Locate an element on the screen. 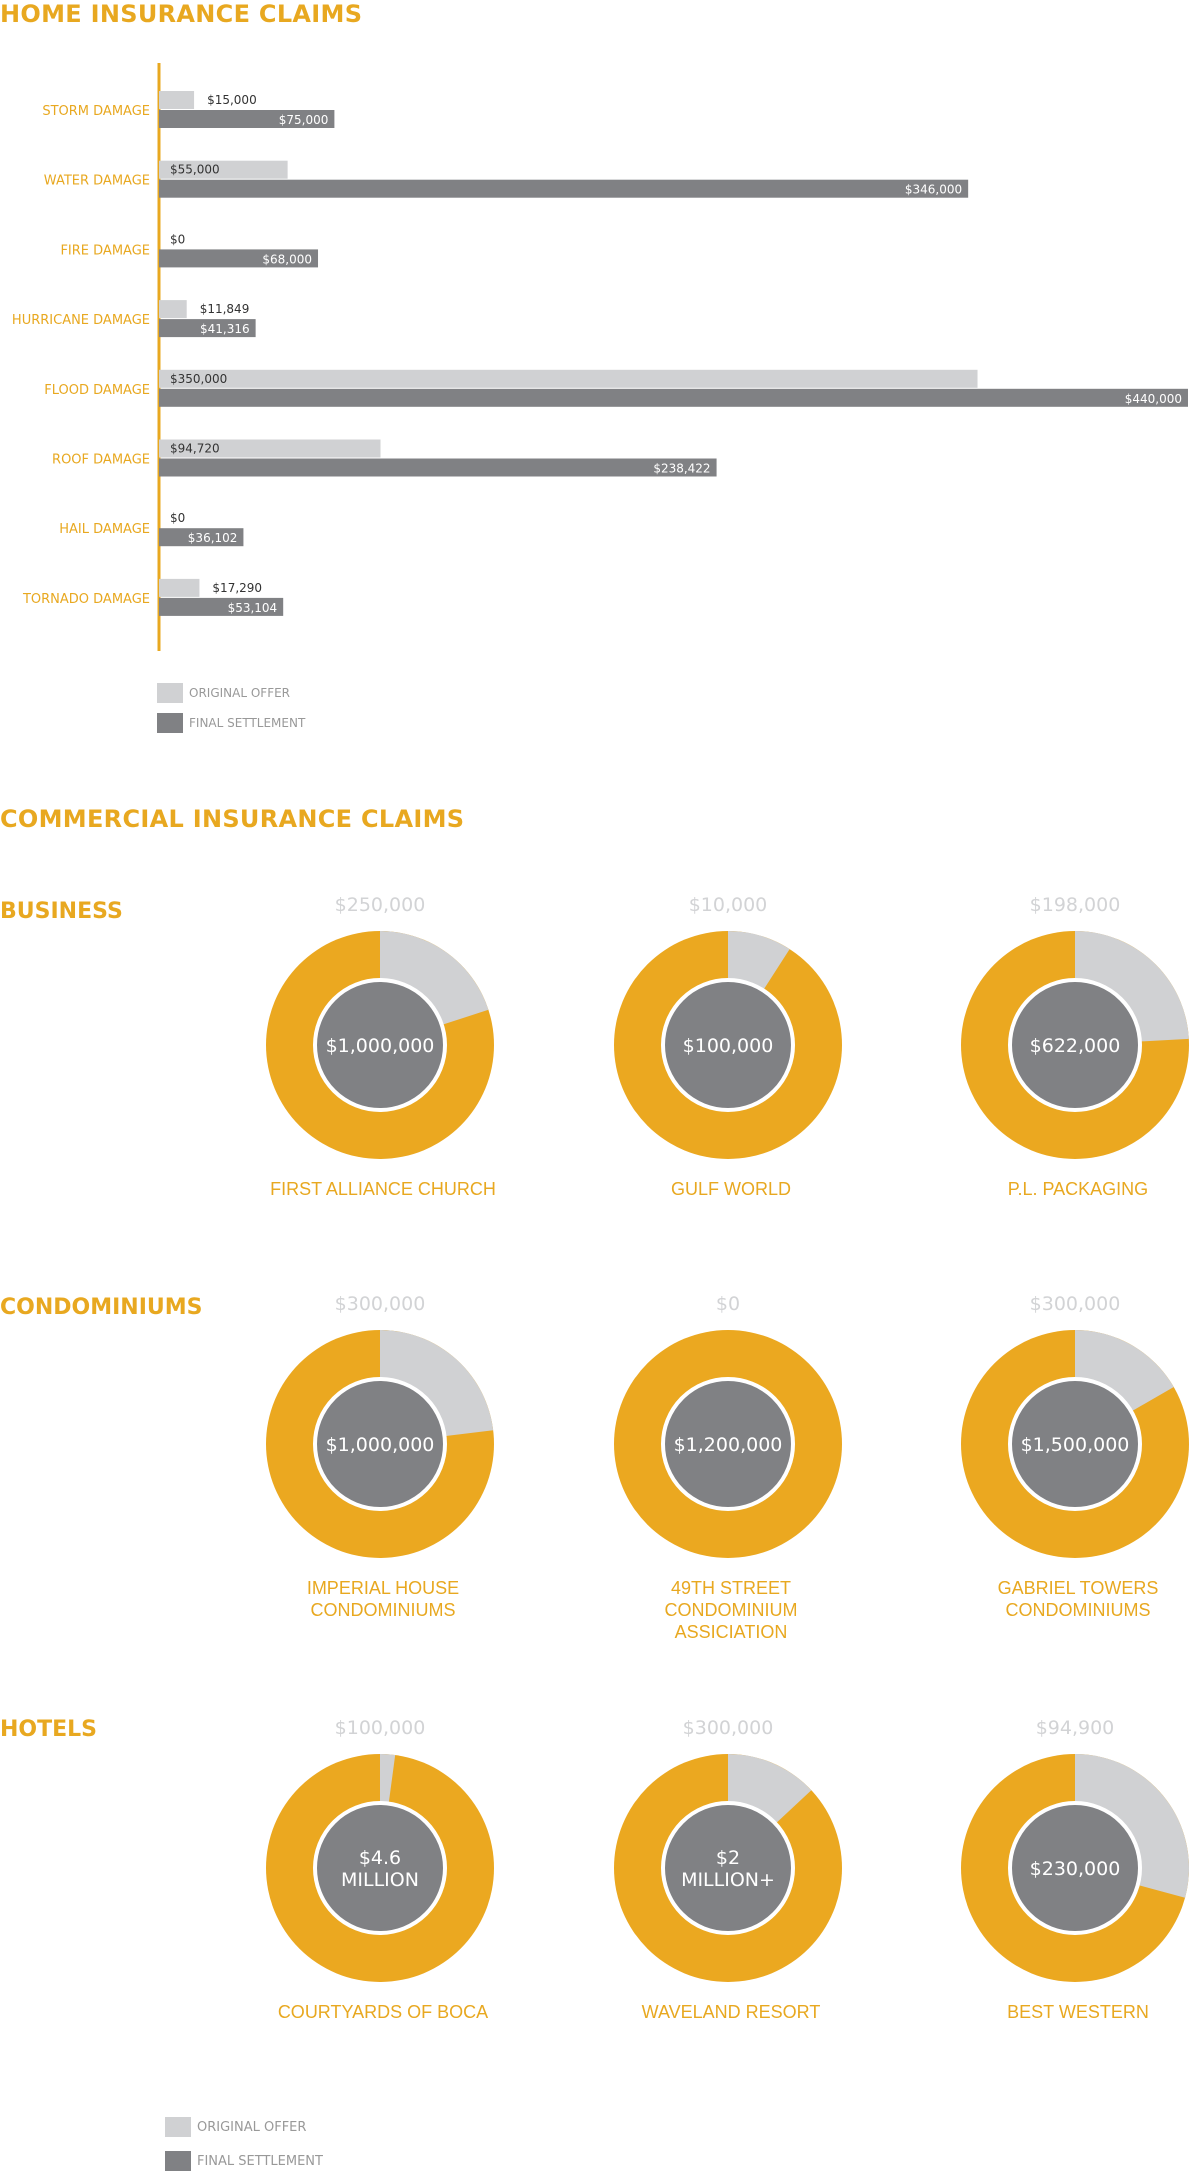  original-amount-p-l-packaging: $198,000 is located at coordinates (1075, 905).